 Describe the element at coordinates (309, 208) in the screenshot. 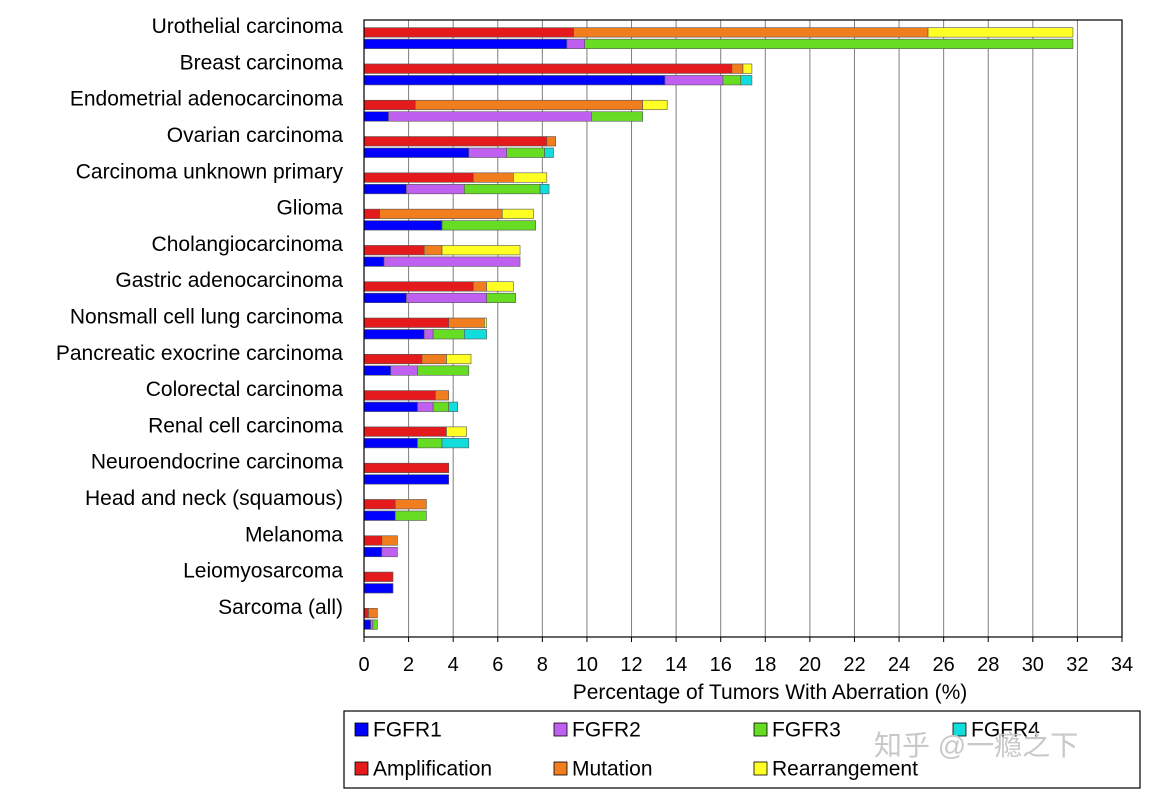

I see `category-label: Glioma` at that location.